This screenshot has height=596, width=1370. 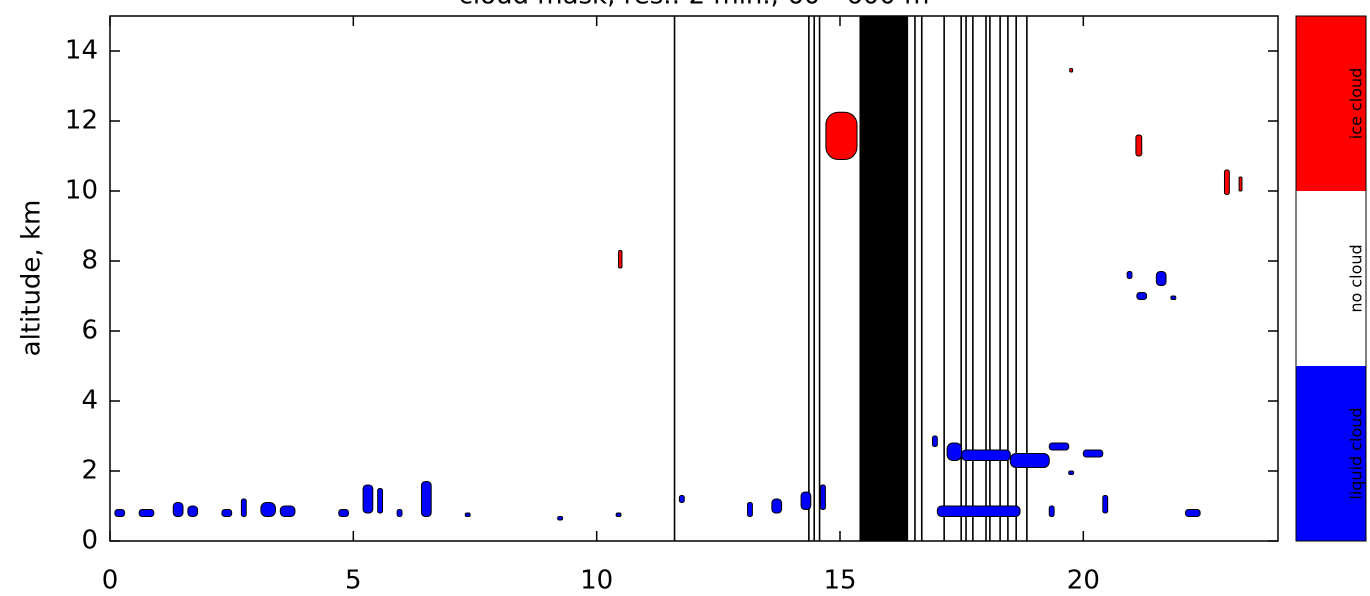 I want to click on colorbar-label: no cloud, so click(x=1356, y=278).